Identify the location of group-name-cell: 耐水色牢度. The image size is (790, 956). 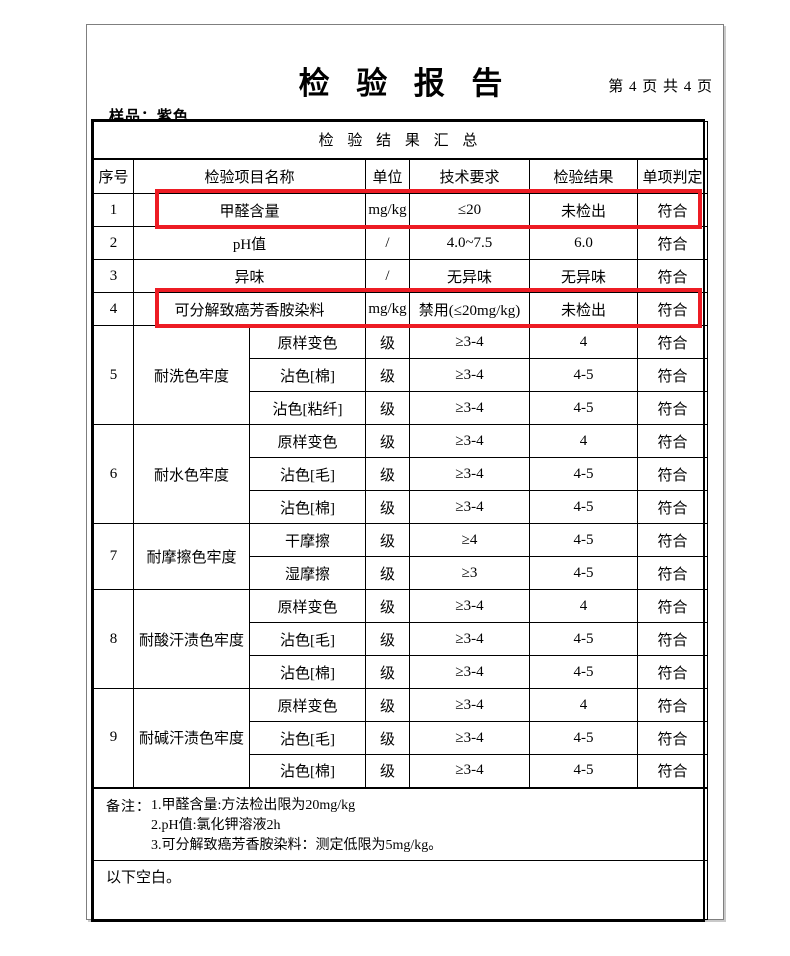
(191, 474).